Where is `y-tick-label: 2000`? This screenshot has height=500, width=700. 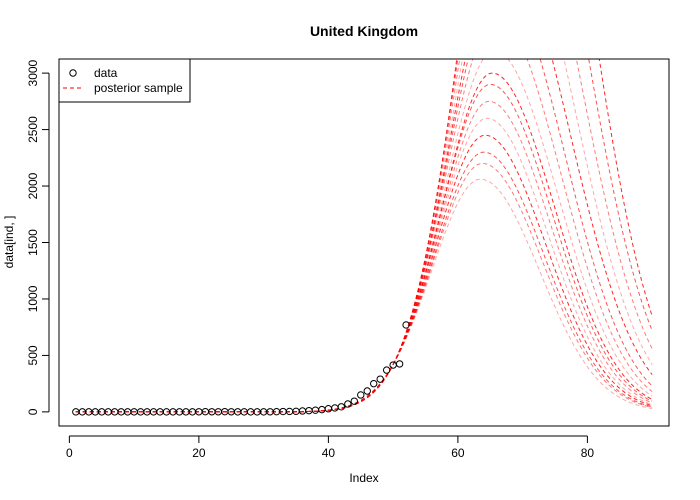 y-tick-label: 2000 is located at coordinates (33, 185).